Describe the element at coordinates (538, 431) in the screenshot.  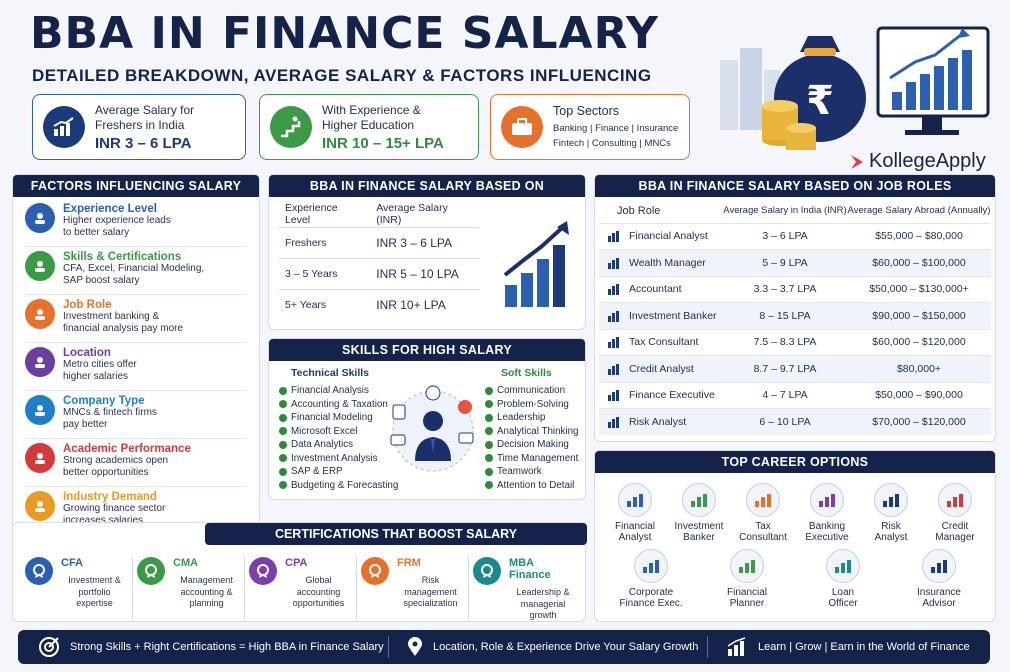
I see `skill-label: Analytical Thinking` at that location.